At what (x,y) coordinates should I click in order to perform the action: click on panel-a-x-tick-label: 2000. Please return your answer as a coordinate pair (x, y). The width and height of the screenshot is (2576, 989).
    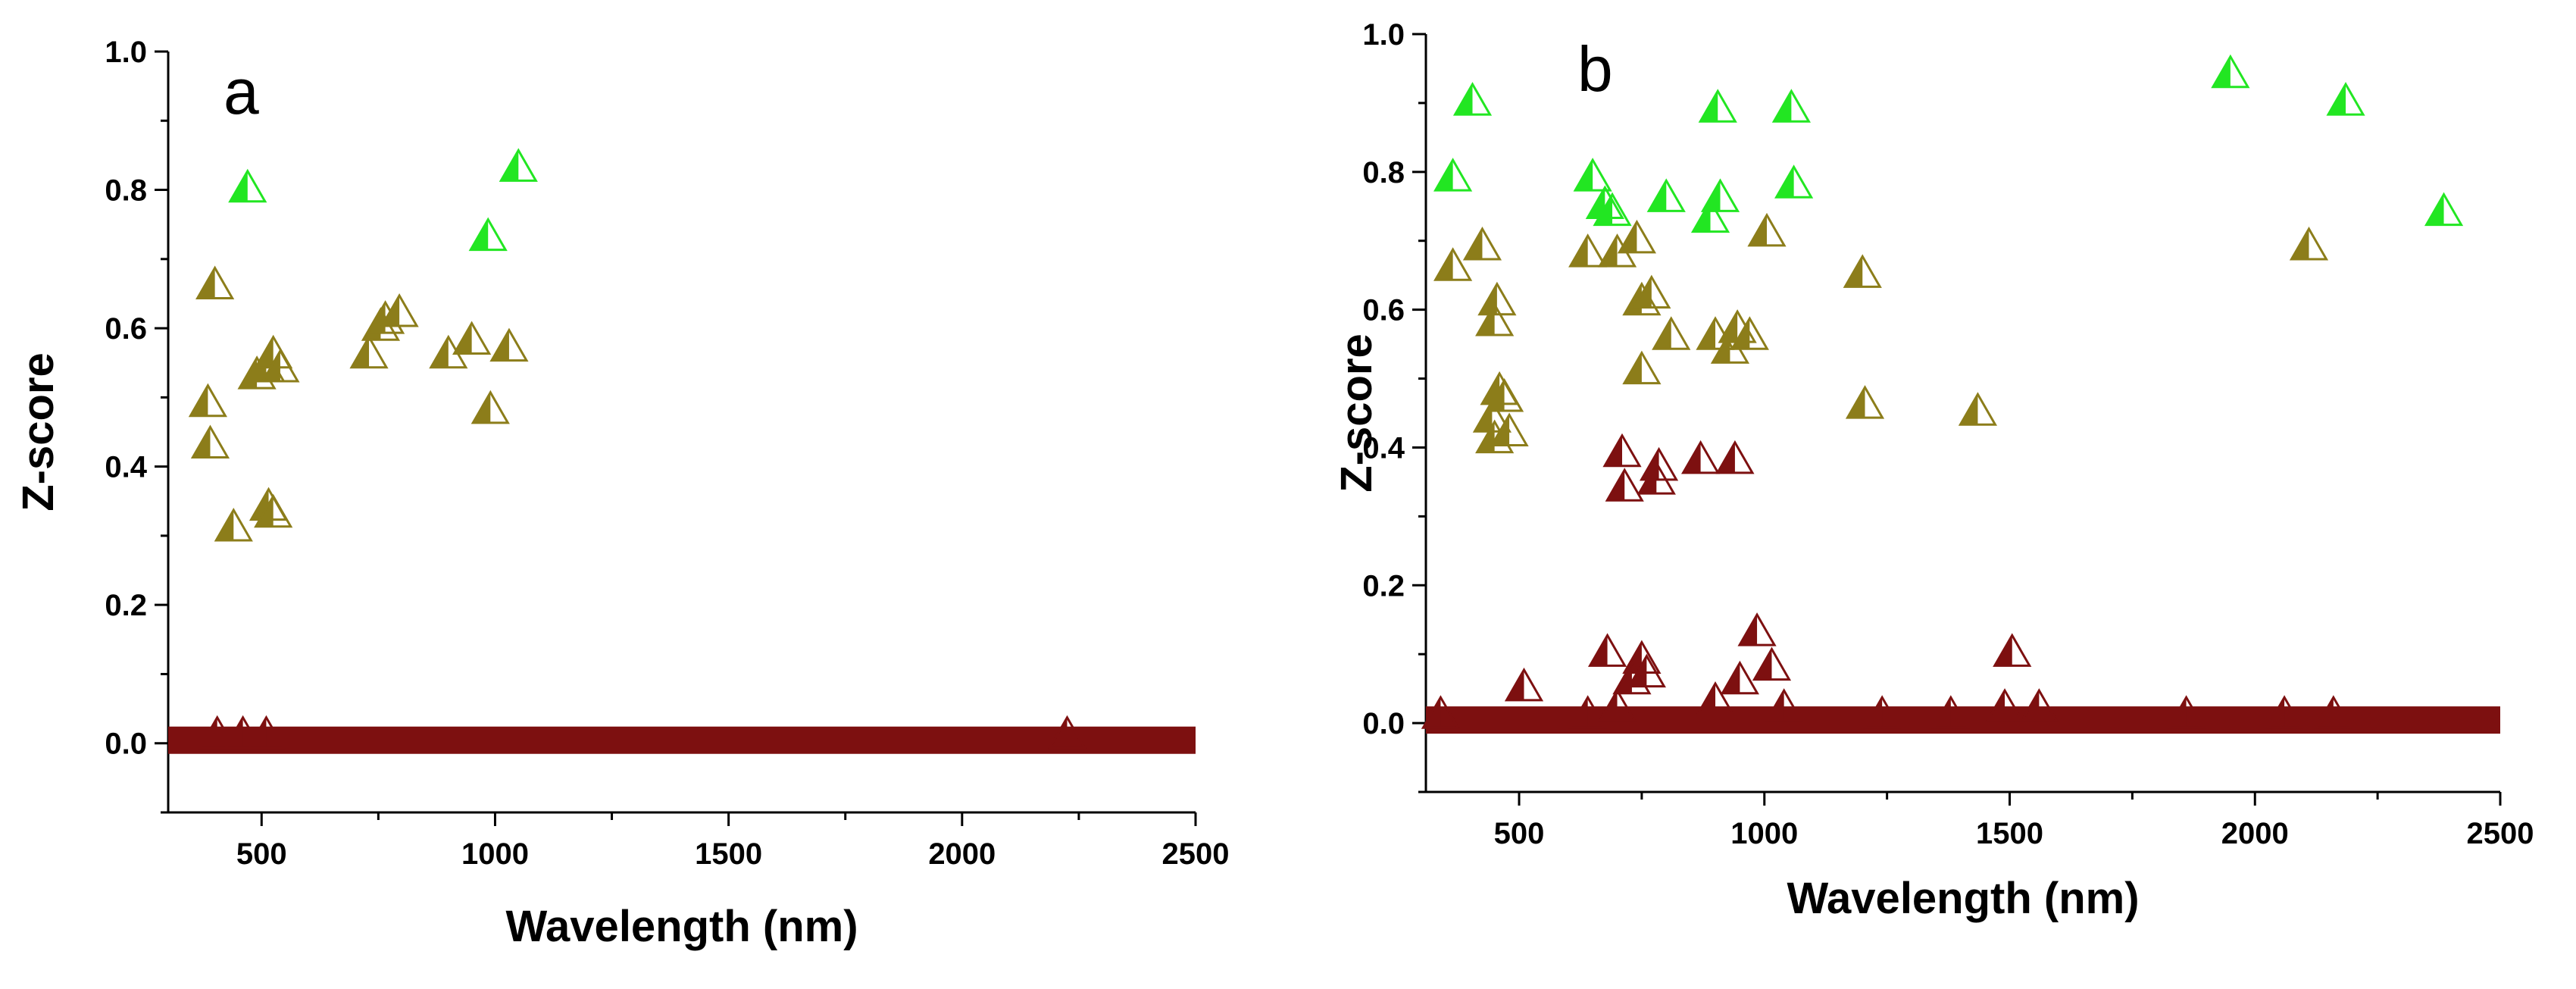
    Looking at the image, I should click on (962, 854).